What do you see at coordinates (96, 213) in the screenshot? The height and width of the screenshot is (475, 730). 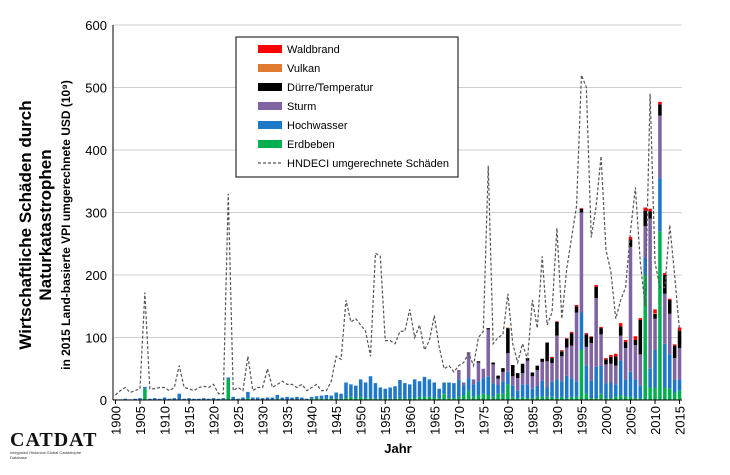 I see `y-tick-labels: 0 100 200 300 400 500 600` at bounding box center [96, 213].